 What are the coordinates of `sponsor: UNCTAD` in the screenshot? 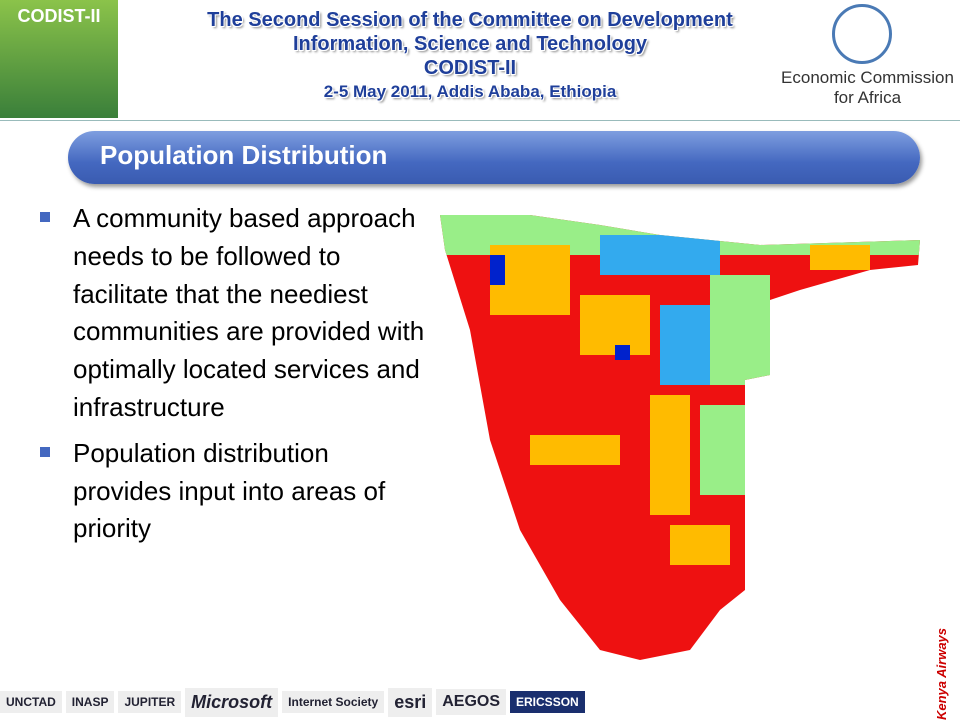 It's located at (31, 702).